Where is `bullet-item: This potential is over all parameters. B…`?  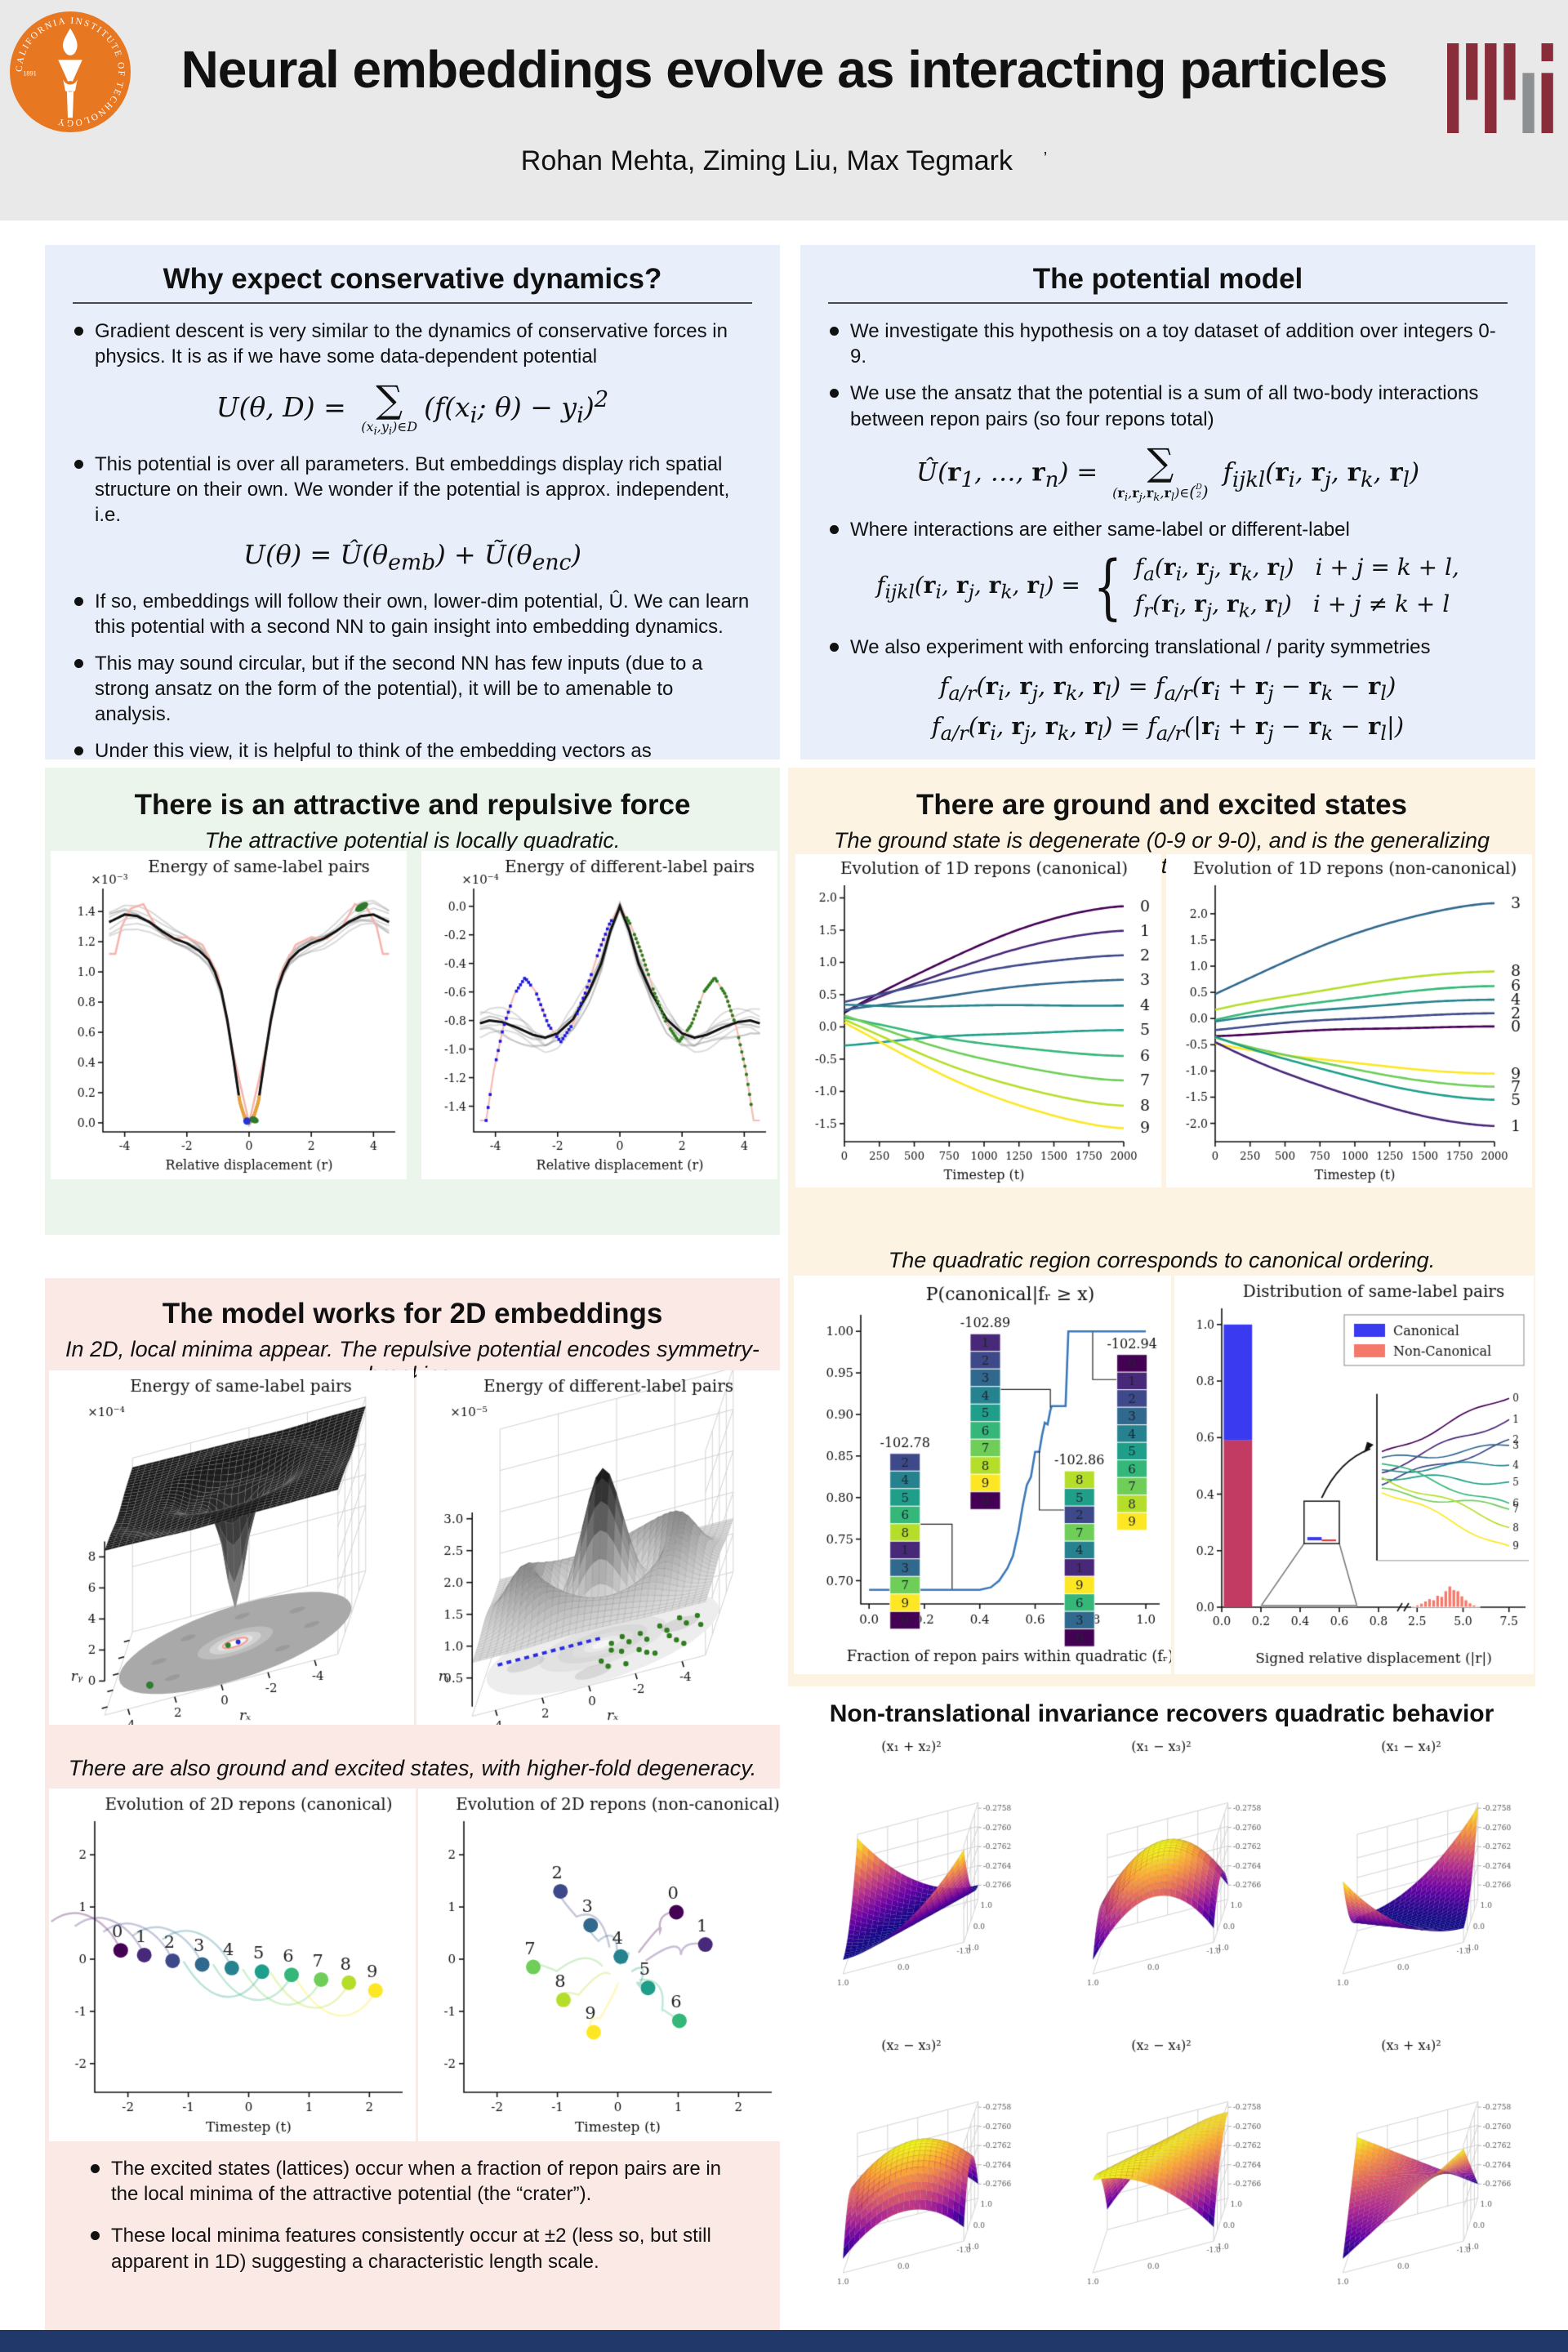
bullet-item: This potential is over all parameters. B… is located at coordinates (412, 490).